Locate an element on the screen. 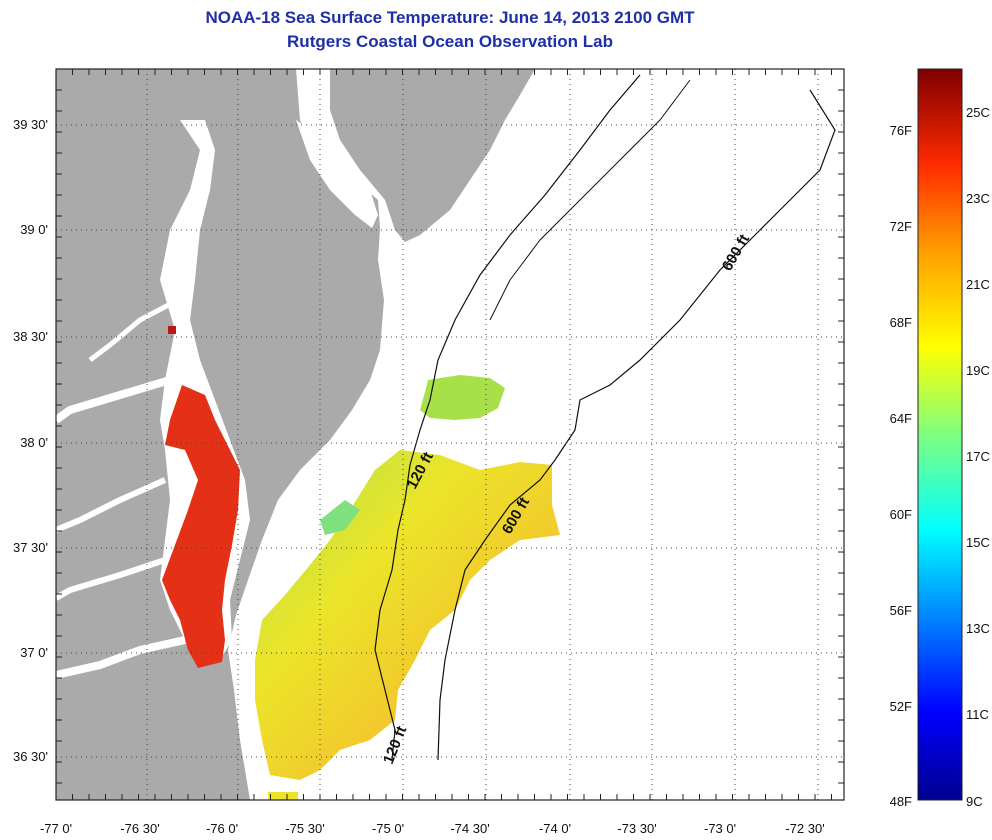  lon-tick-label: -73 30' is located at coordinates (636, 828).